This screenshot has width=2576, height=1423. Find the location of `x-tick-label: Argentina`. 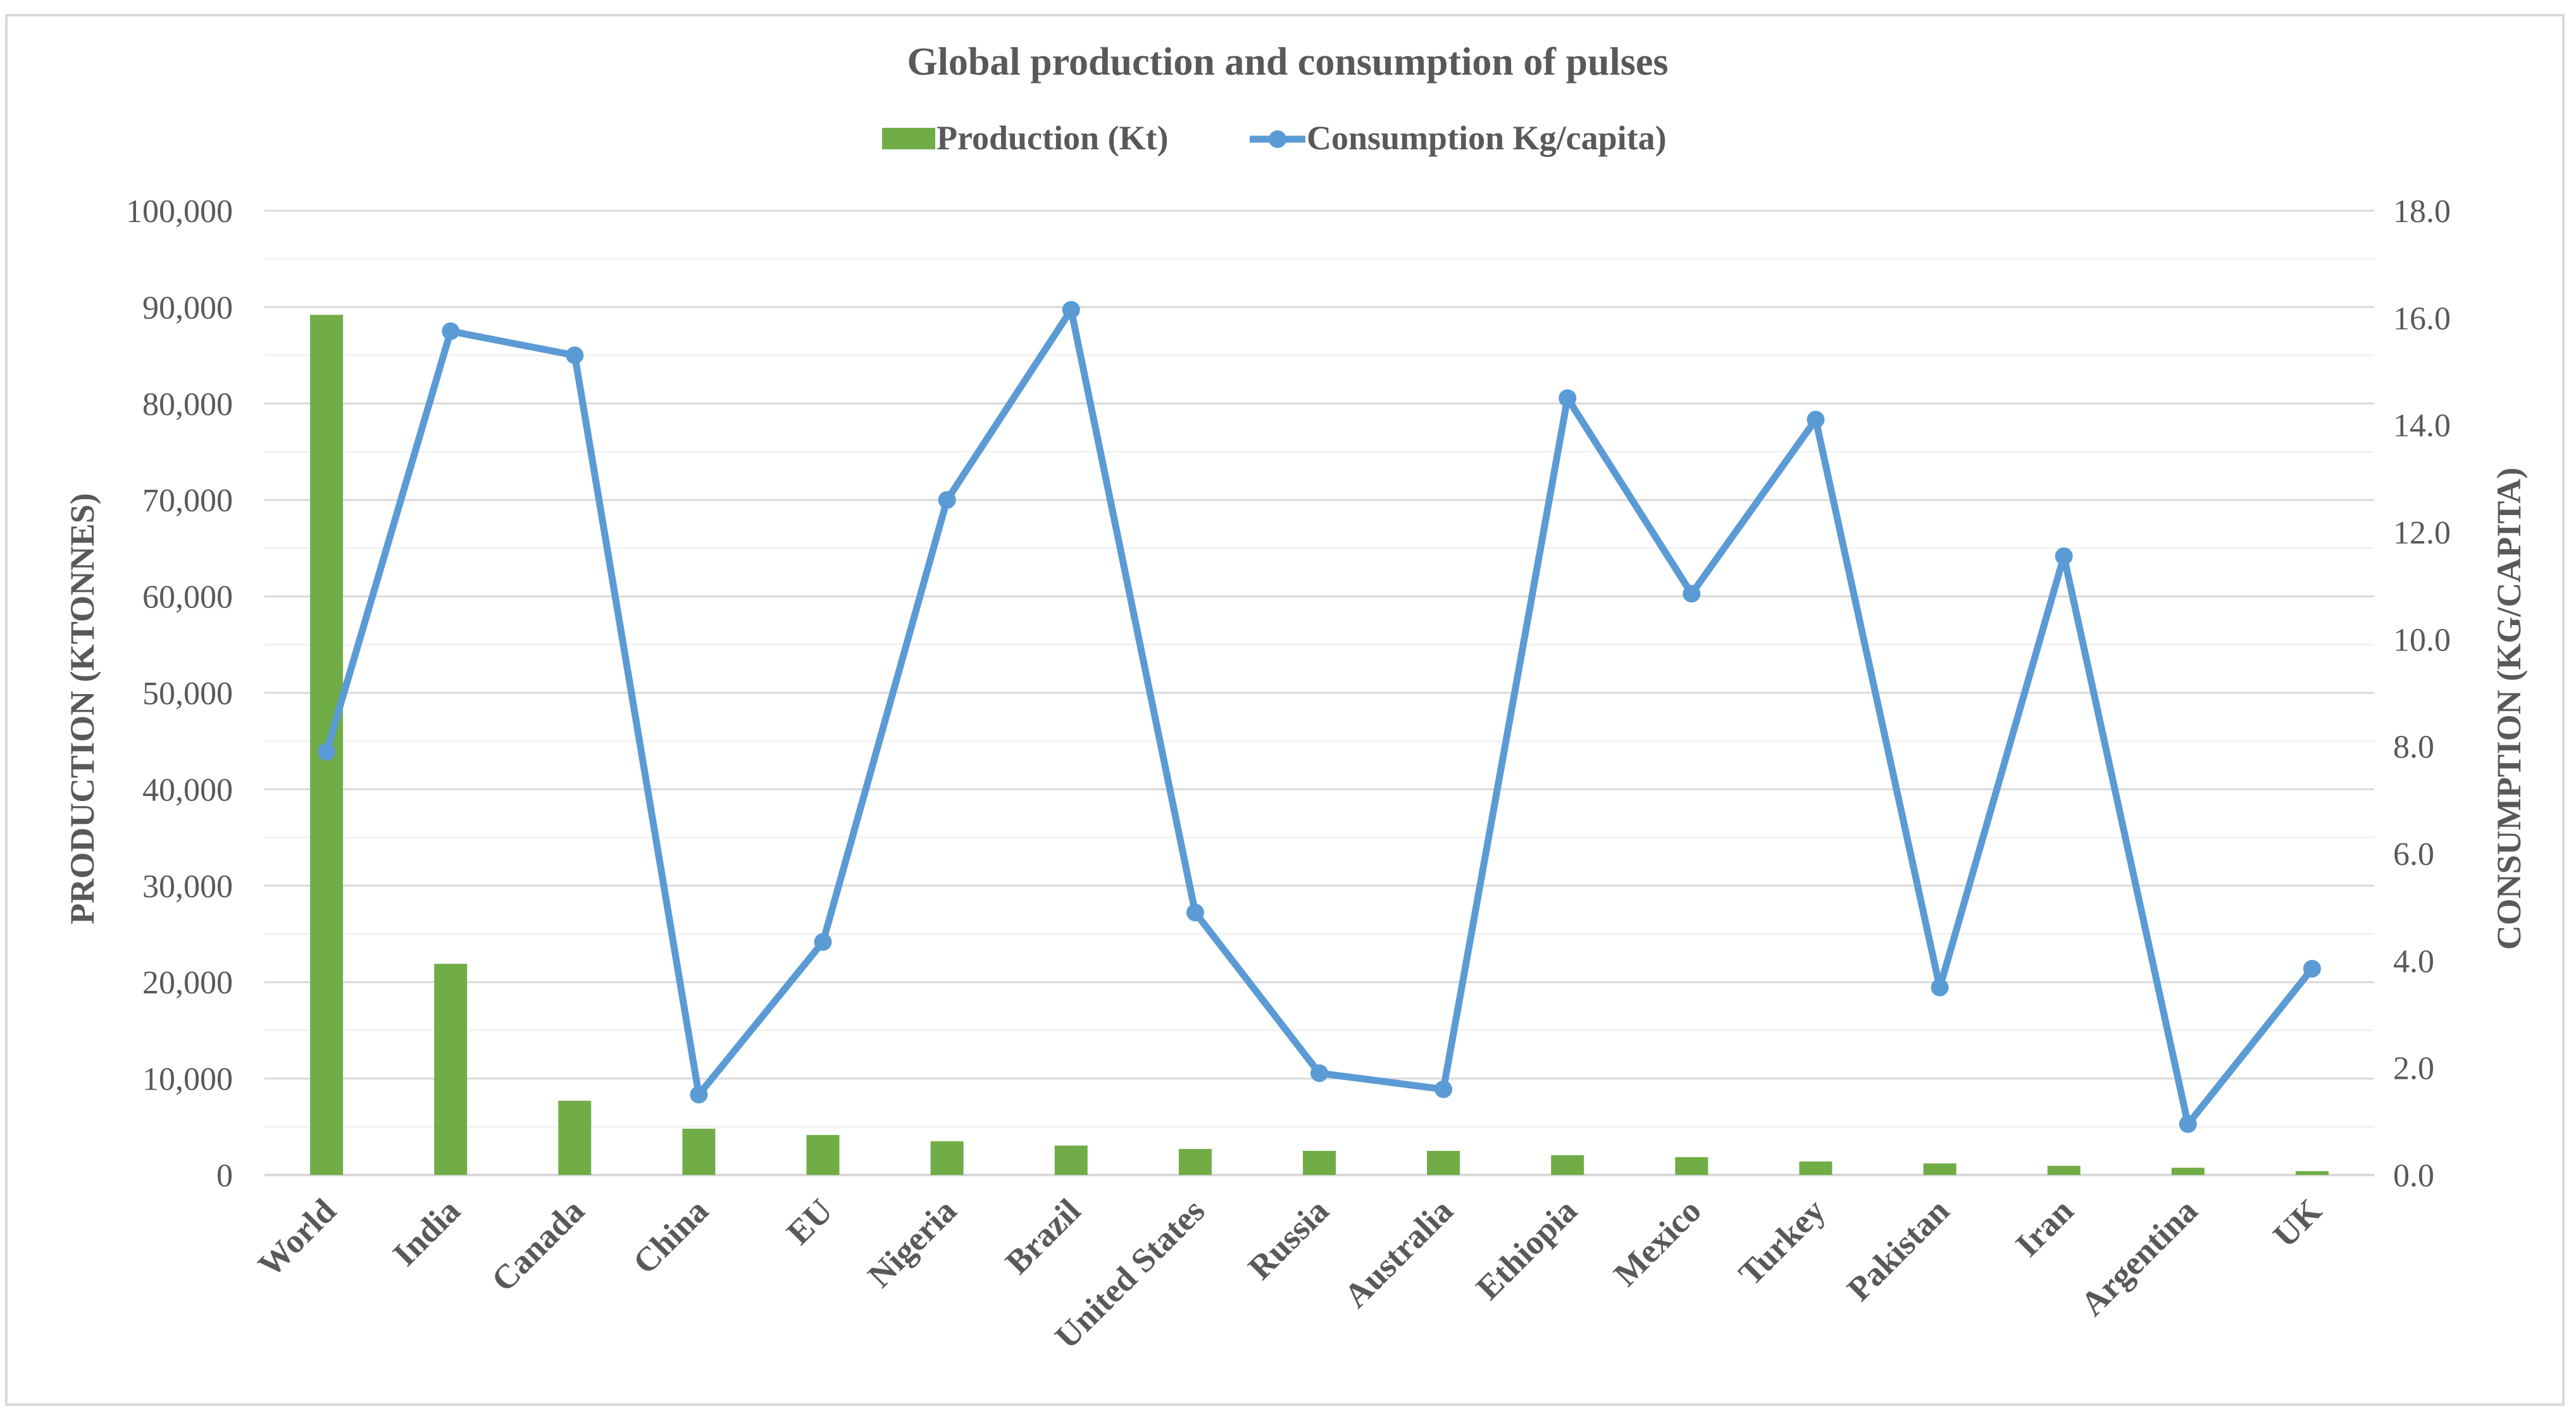

x-tick-label: Argentina is located at coordinates (2139, 1257).